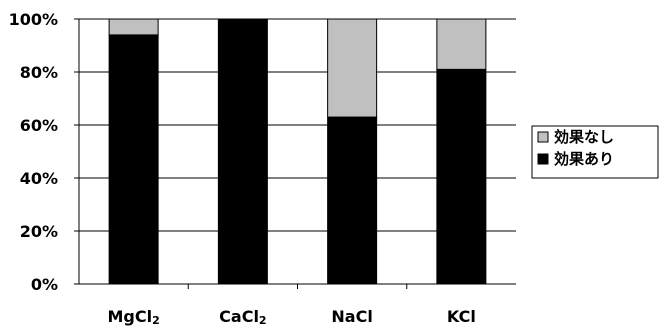  Describe the element at coordinates (461, 316) in the screenshot. I see `x-category-label: KCl` at that location.